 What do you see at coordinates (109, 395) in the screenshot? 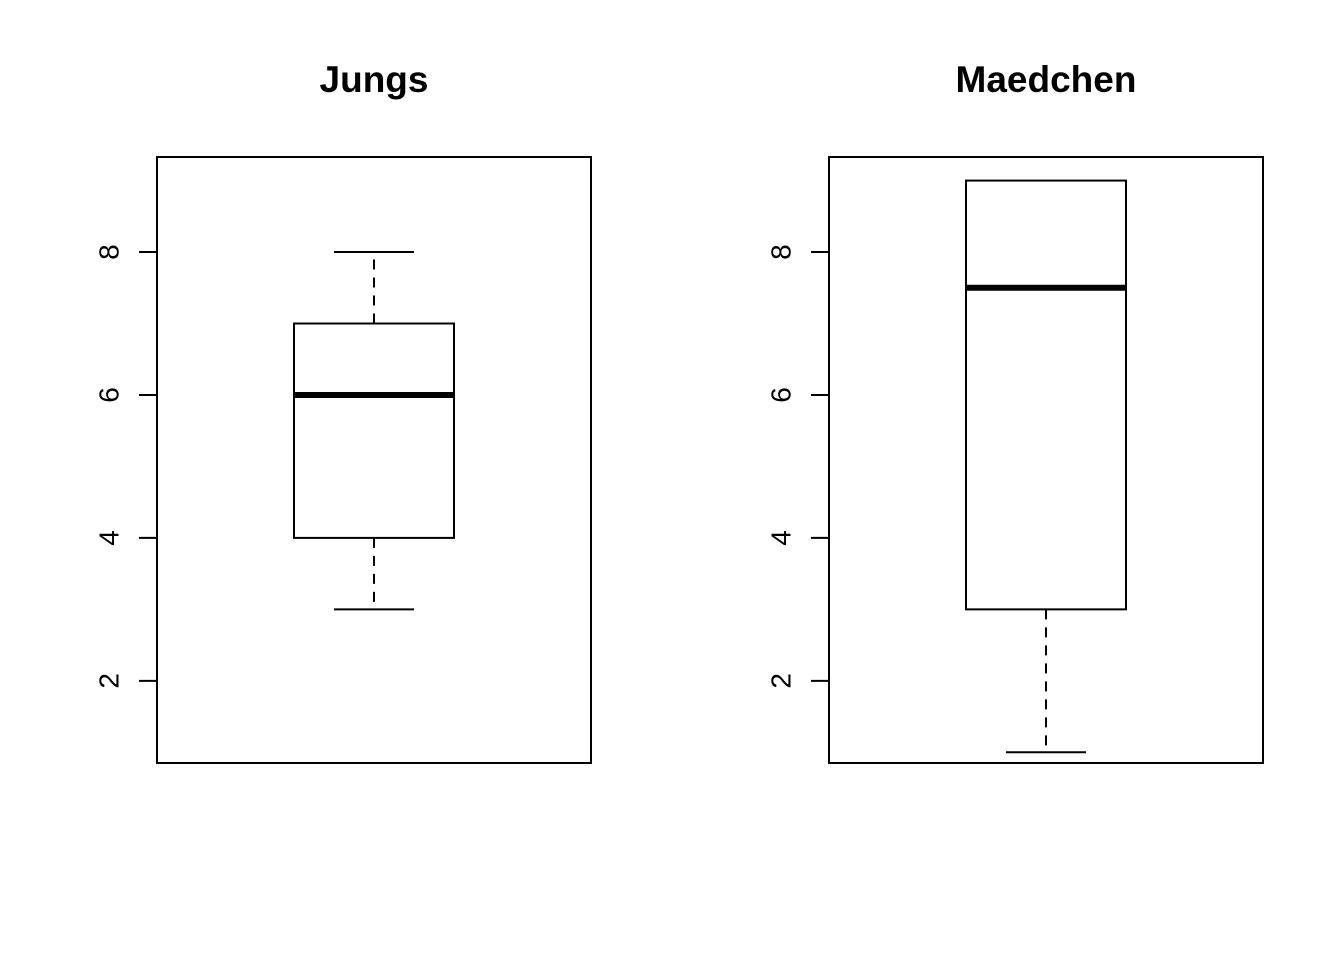
I see `panel-1-y-tick-label: 6` at bounding box center [109, 395].